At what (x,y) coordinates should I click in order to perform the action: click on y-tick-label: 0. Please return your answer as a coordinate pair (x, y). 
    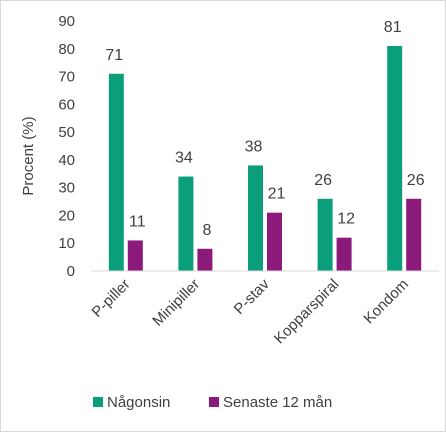
    Looking at the image, I should click on (71, 271).